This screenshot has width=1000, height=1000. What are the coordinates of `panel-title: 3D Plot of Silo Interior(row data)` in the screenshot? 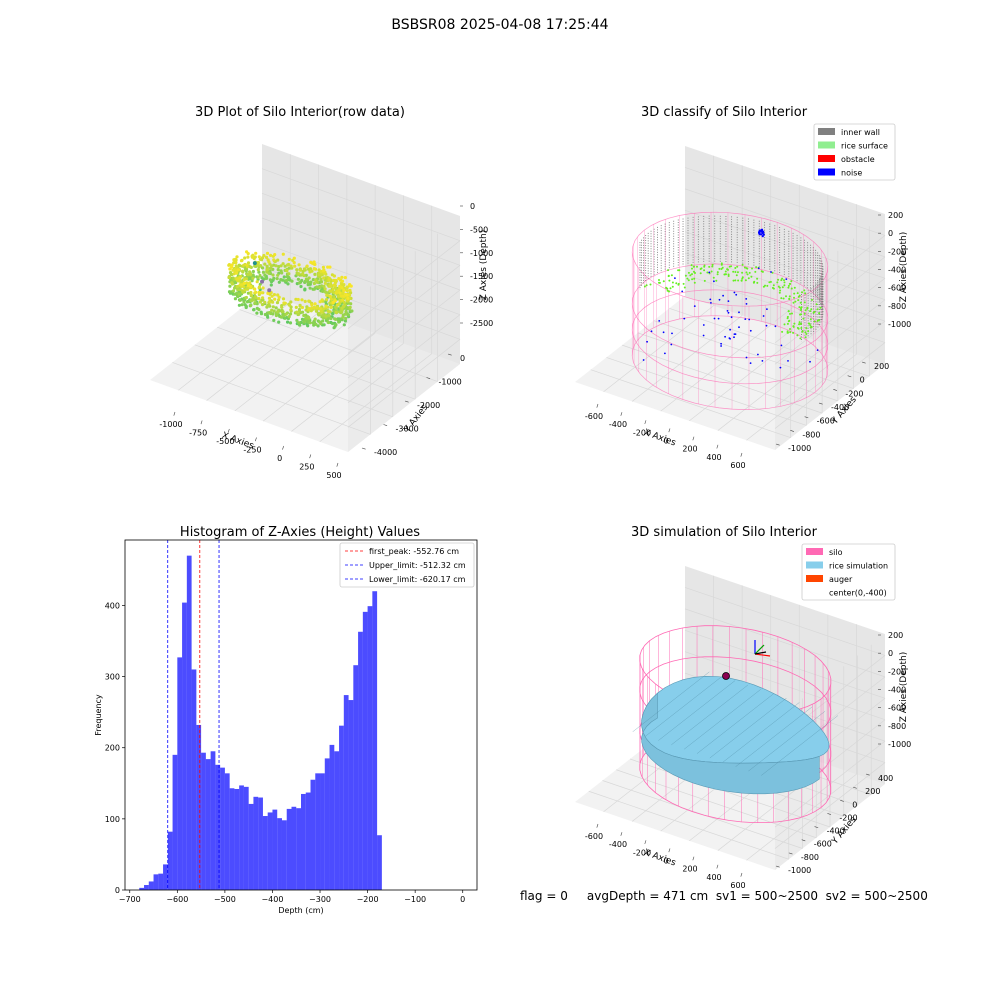 It's located at (300, 112).